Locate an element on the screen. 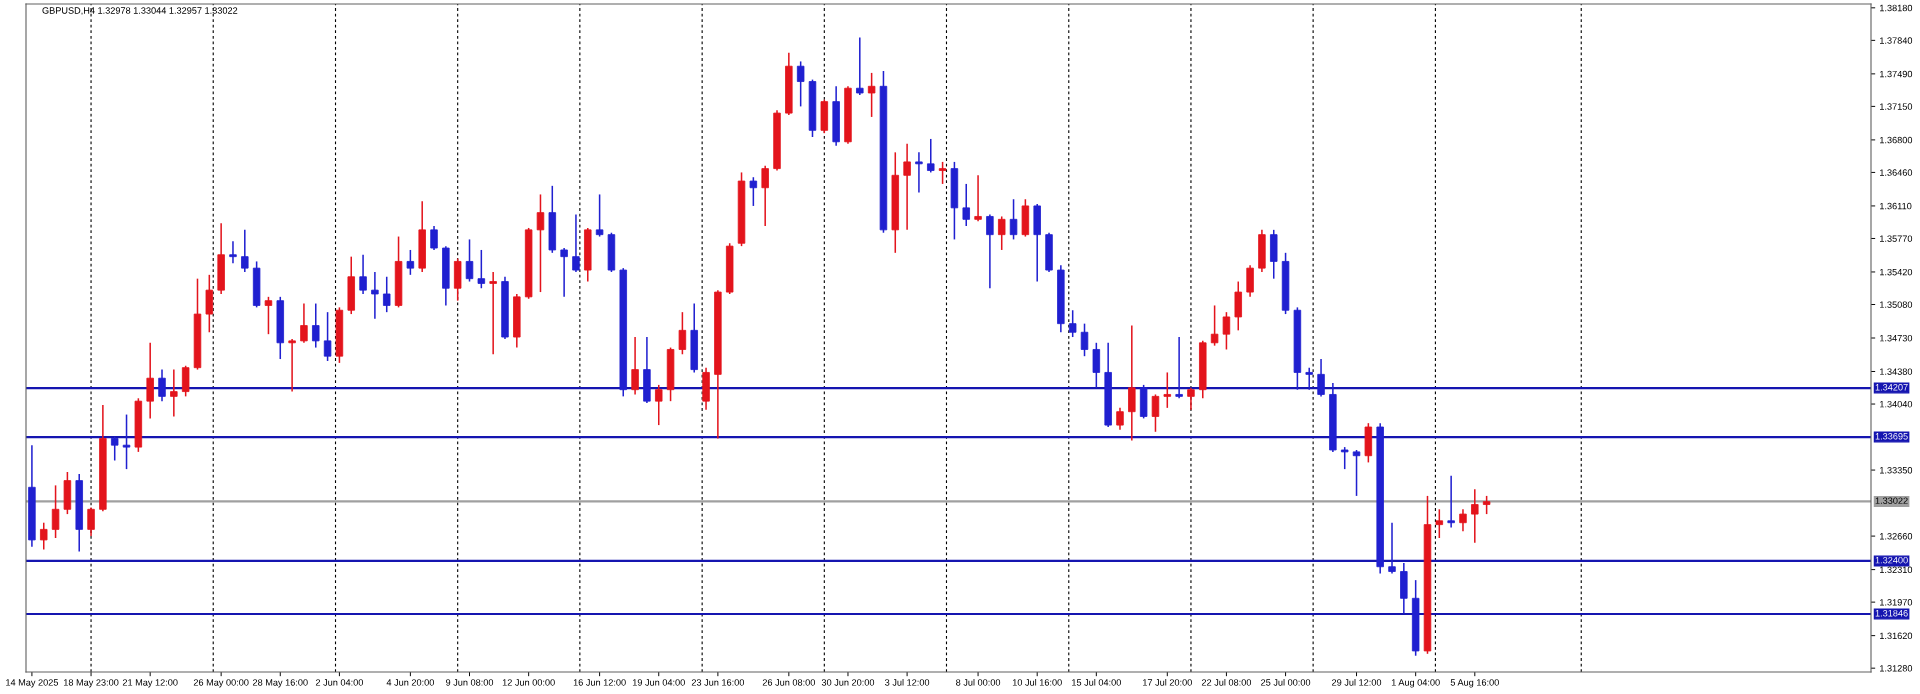  ref-line-label: 1.34207 is located at coordinates (1891, 387).